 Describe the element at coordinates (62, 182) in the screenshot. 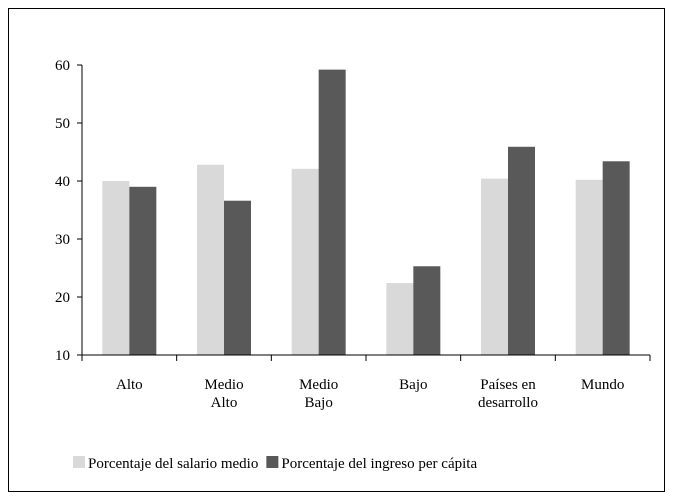

I see `y-tick-label: 40` at that location.